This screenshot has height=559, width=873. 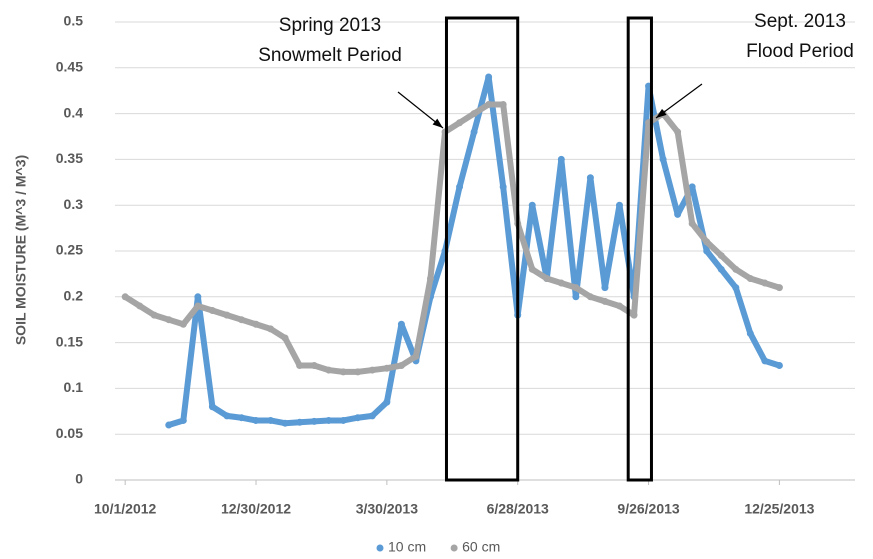 I want to click on annotation-text: Flood Period, so click(x=800, y=51).